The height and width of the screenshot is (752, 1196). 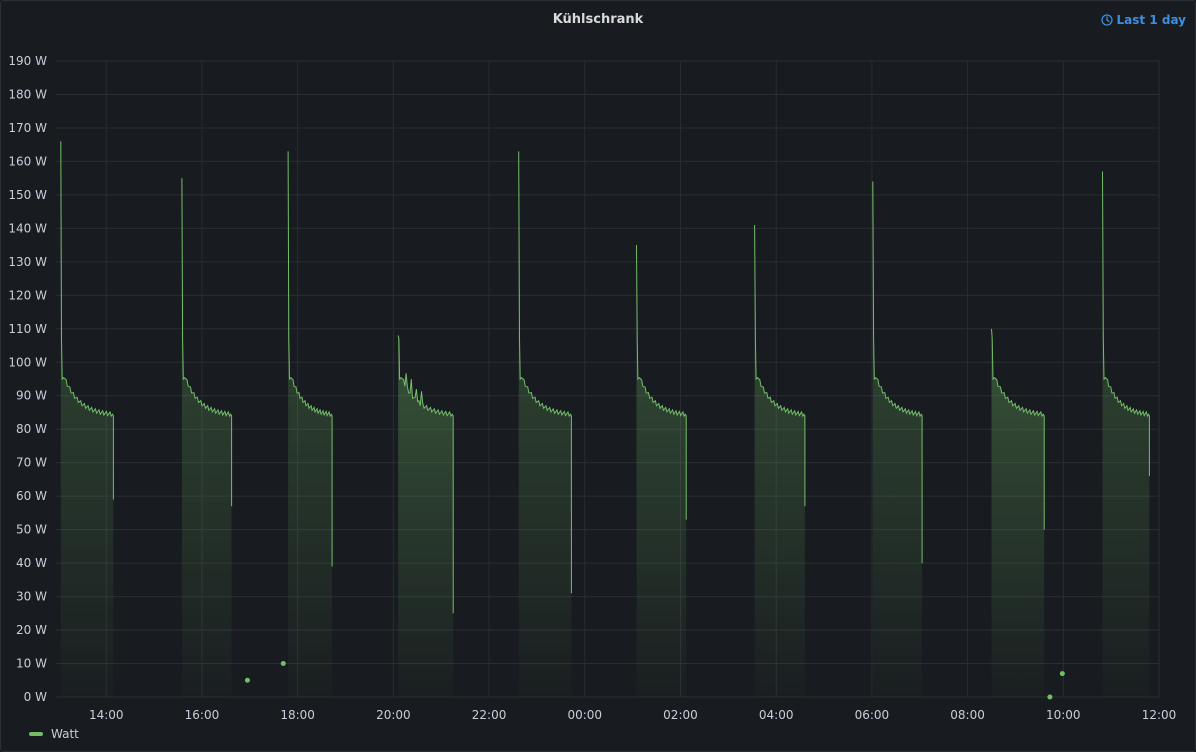 What do you see at coordinates (27, 161) in the screenshot?
I see `y-tick-label: 160 W` at bounding box center [27, 161].